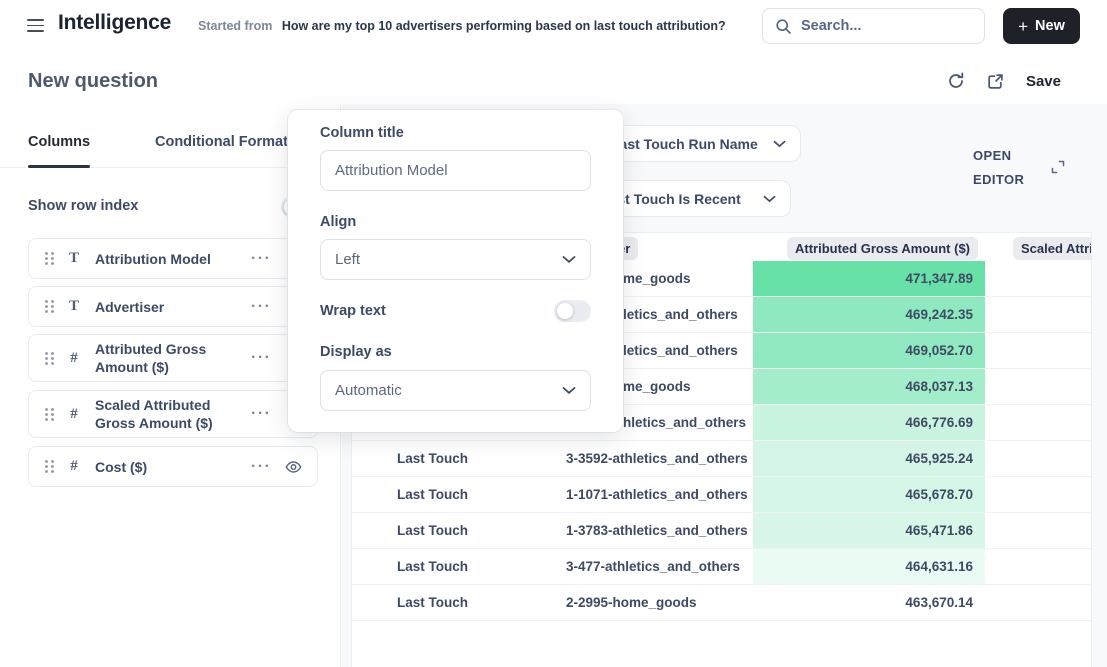 The height and width of the screenshot is (667, 1107). What do you see at coordinates (368, 390) in the screenshot?
I see `display-as-selected-value: Automatic` at bounding box center [368, 390].